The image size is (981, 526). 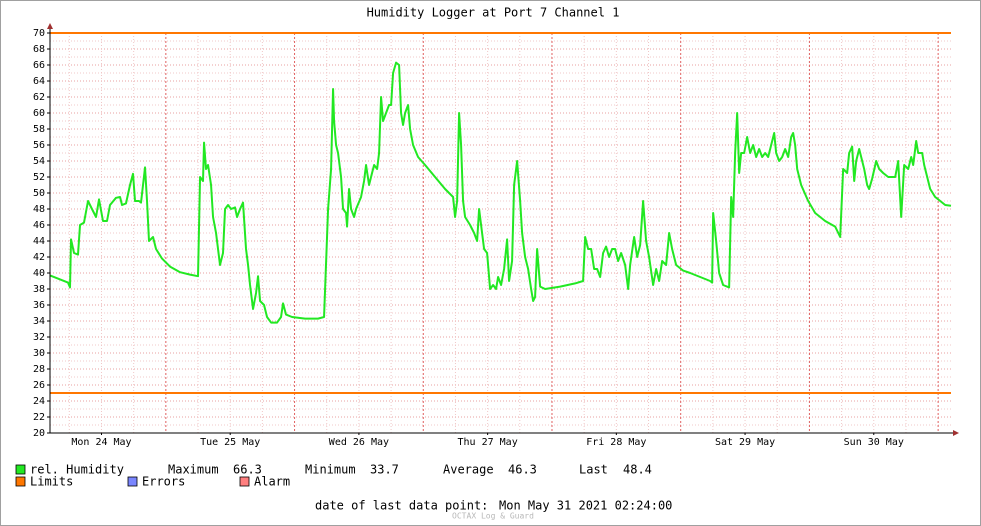 I want to click on x-tick-label: Tue 25 May, so click(x=230, y=442).